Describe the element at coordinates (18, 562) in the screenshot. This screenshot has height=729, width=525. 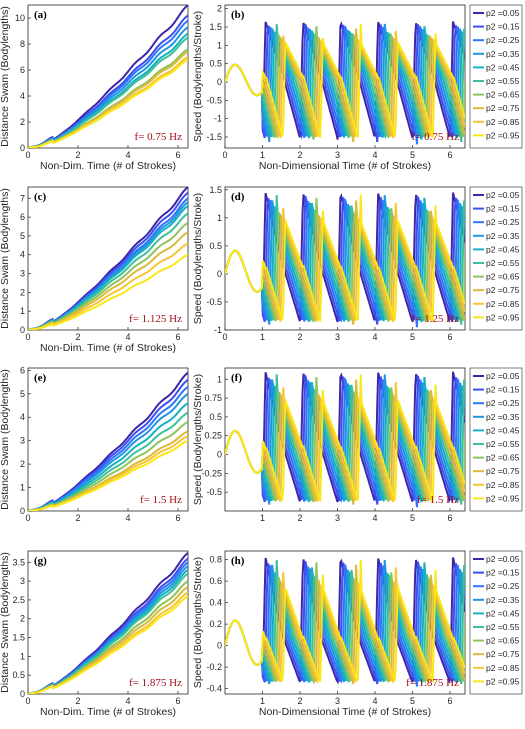
I see `y-tick-label: 3.5` at that location.